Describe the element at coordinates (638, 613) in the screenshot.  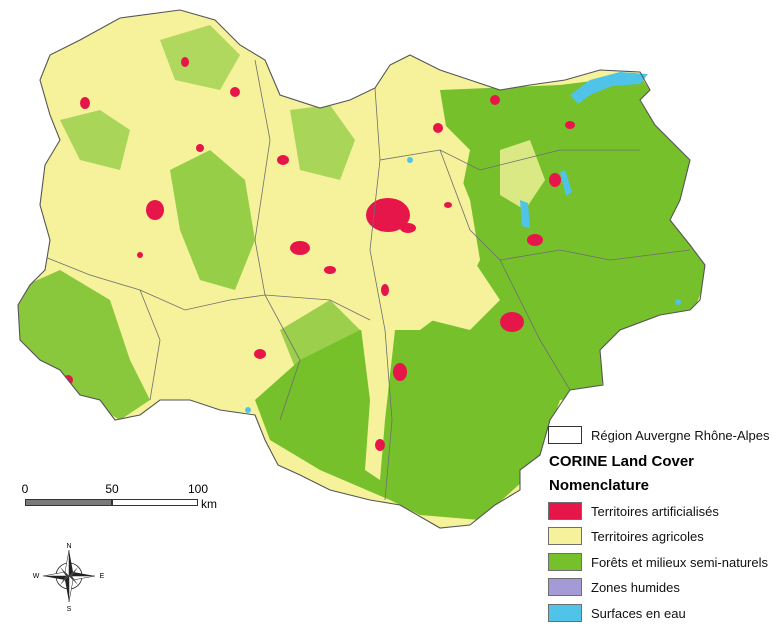
I see `legend-label-water: Surfaces en eau` at that location.